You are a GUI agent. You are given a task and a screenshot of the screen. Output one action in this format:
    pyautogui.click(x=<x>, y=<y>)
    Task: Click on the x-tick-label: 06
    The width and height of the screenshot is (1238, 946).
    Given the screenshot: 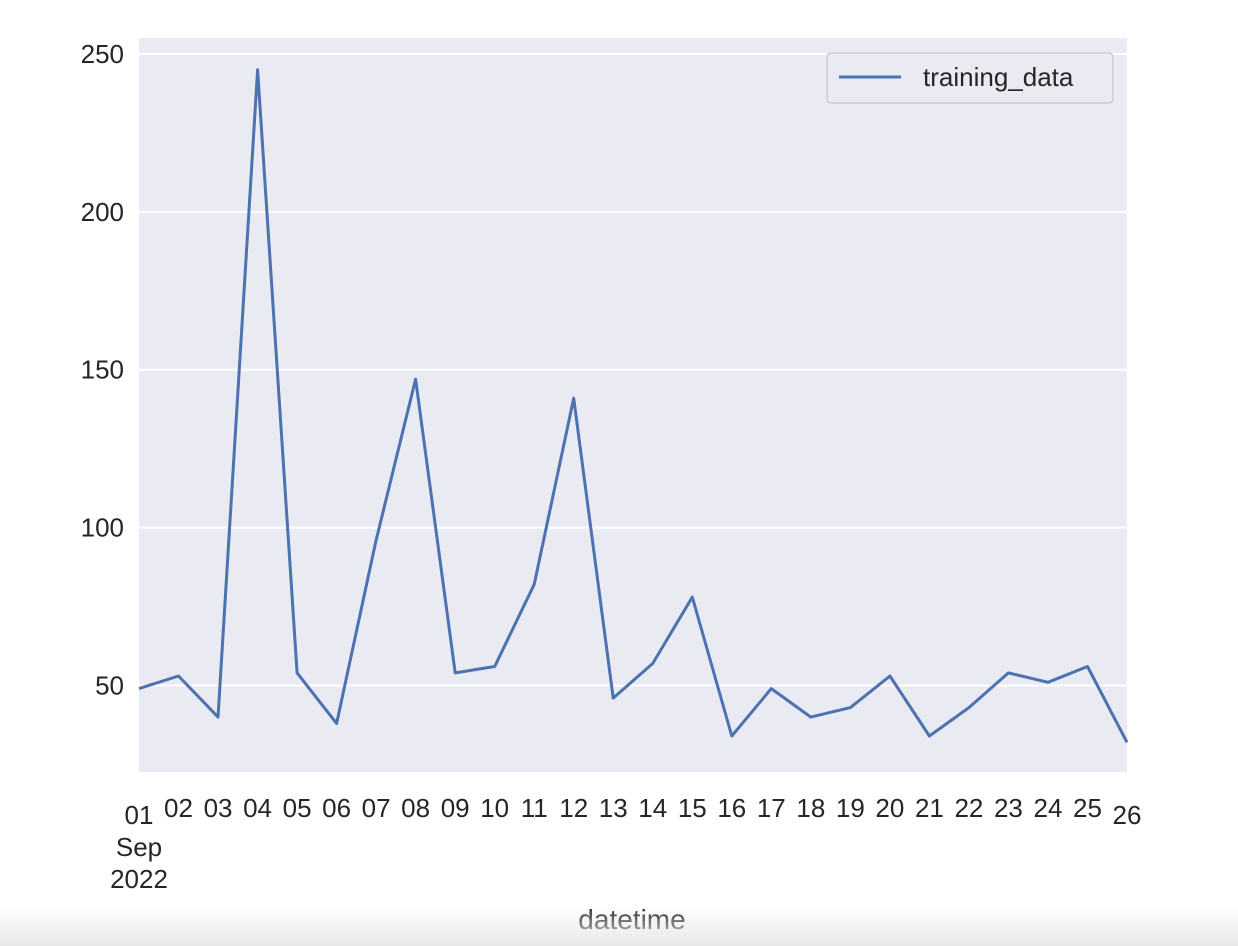 What is the action you would take?
    pyautogui.click(x=336, y=808)
    